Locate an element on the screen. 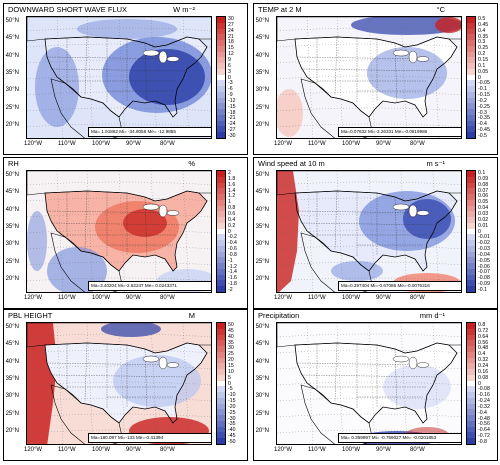  panel-unit: M is located at coordinates (191, 315).